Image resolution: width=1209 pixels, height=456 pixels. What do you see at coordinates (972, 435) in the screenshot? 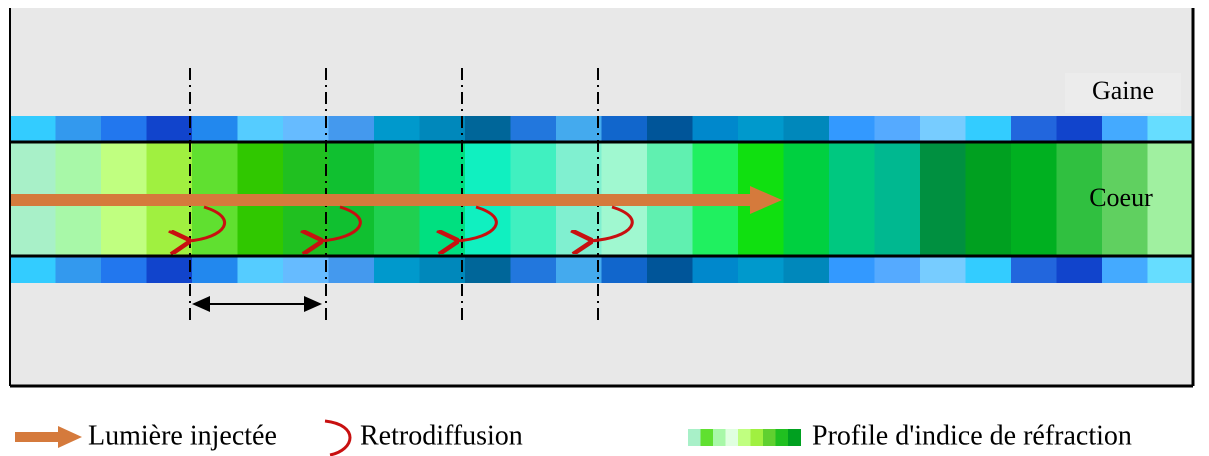
I see `legend-text: Profile d'indice de réfraction` at bounding box center [972, 435].